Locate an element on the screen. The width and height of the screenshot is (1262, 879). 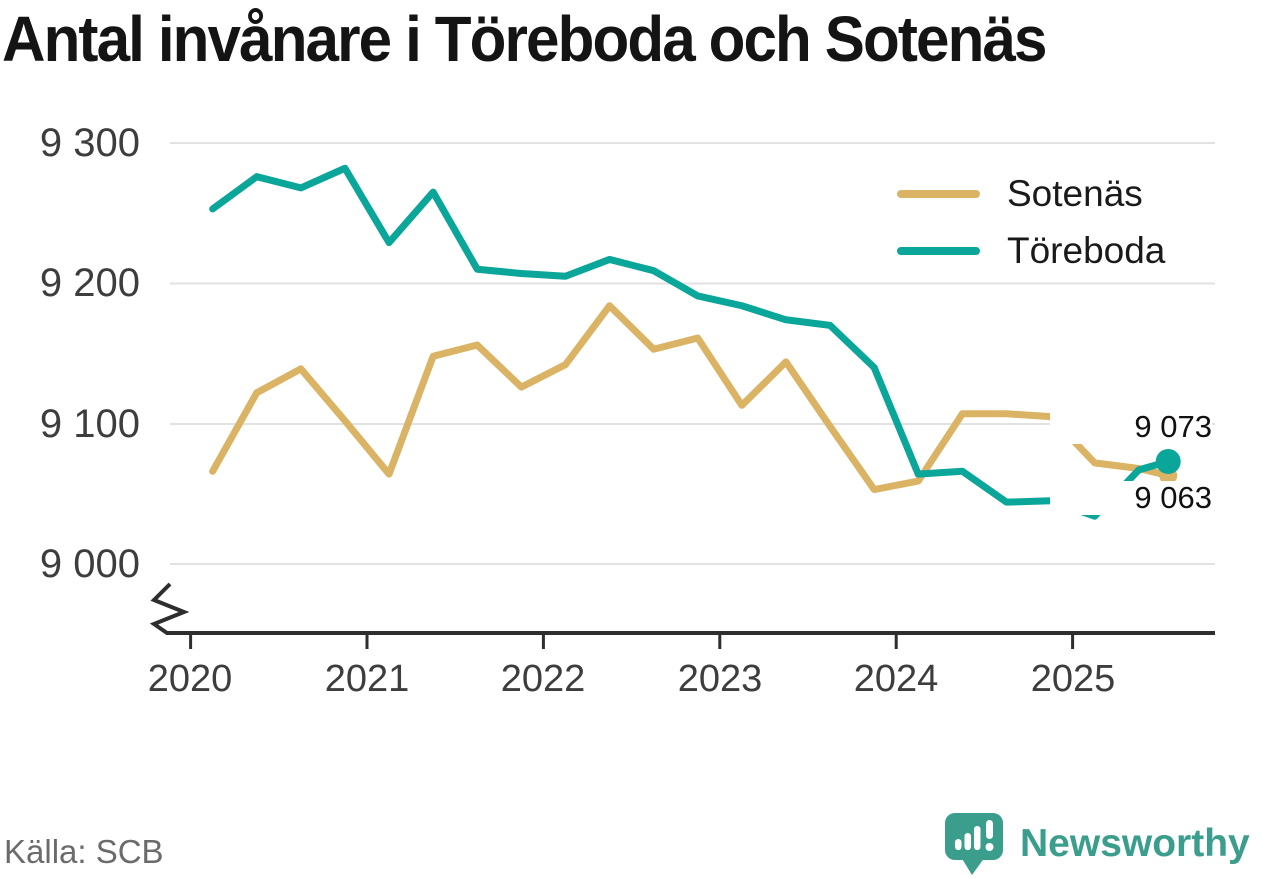
end-label-sotenas: 9 063 is located at coordinates (1131, 498).